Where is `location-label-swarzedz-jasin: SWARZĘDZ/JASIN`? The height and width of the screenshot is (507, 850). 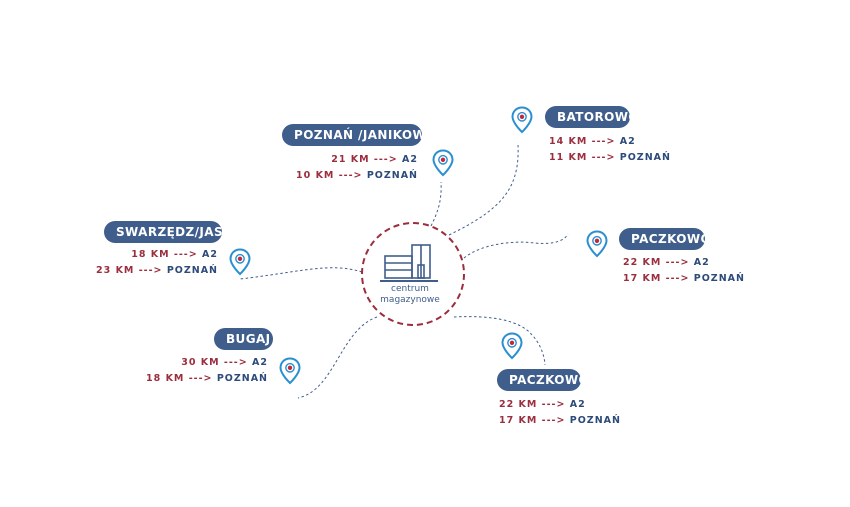 location-label-swarzedz-jasin: SWARZĘDZ/JASIN is located at coordinates (171, 232).